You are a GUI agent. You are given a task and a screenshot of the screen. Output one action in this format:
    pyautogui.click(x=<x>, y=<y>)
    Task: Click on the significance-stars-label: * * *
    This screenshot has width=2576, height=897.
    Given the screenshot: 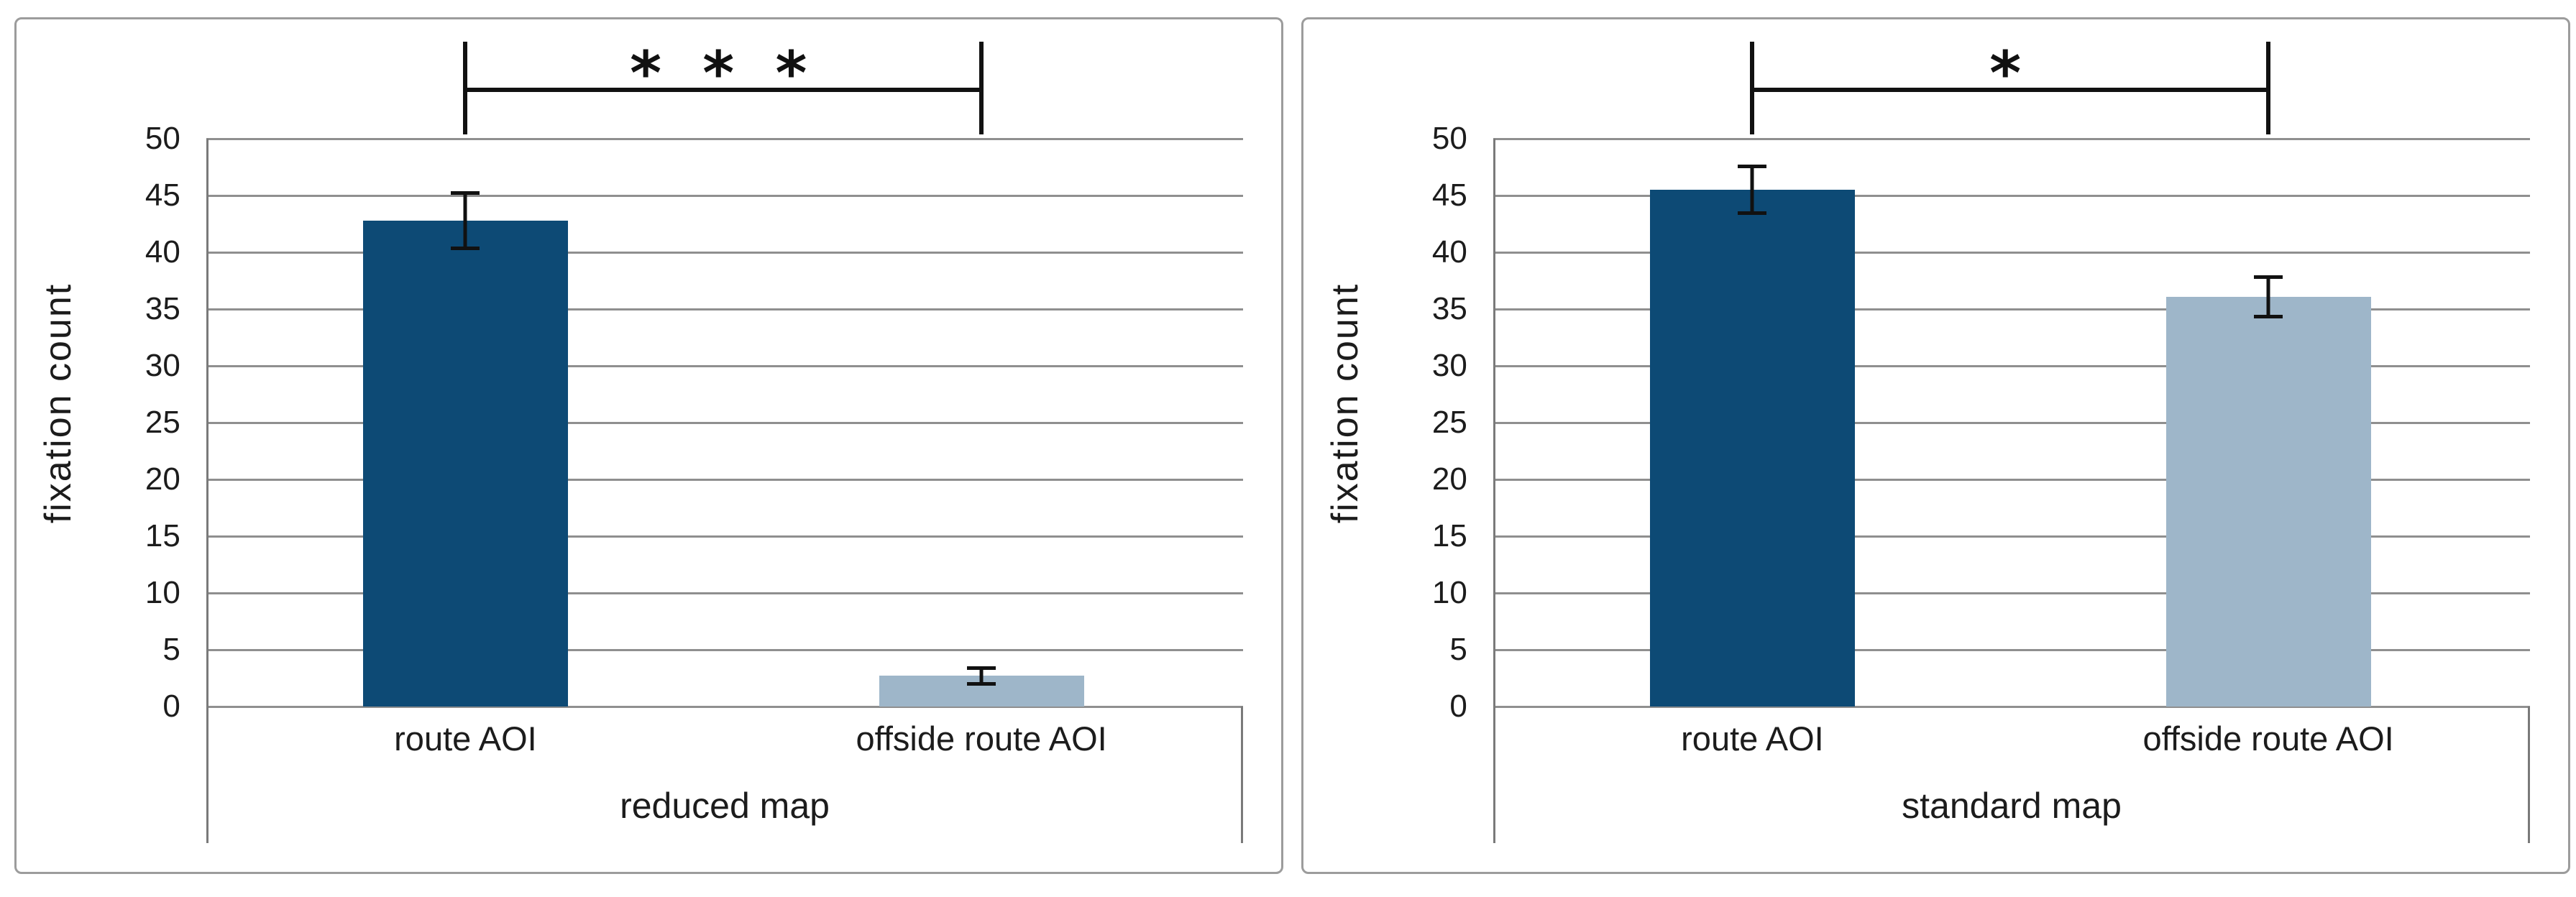 What is the action you would take?
    pyautogui.click(x=723, y=73)
    